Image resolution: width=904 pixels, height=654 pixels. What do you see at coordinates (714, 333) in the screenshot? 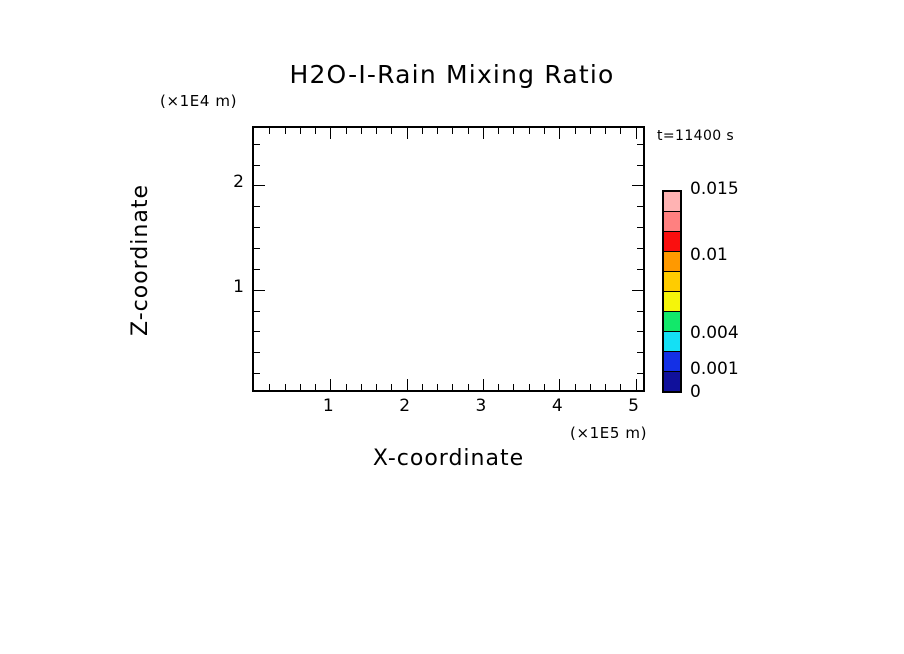
I see `colorbar-tick-label: 0.004` at bounding box center [714, 333].